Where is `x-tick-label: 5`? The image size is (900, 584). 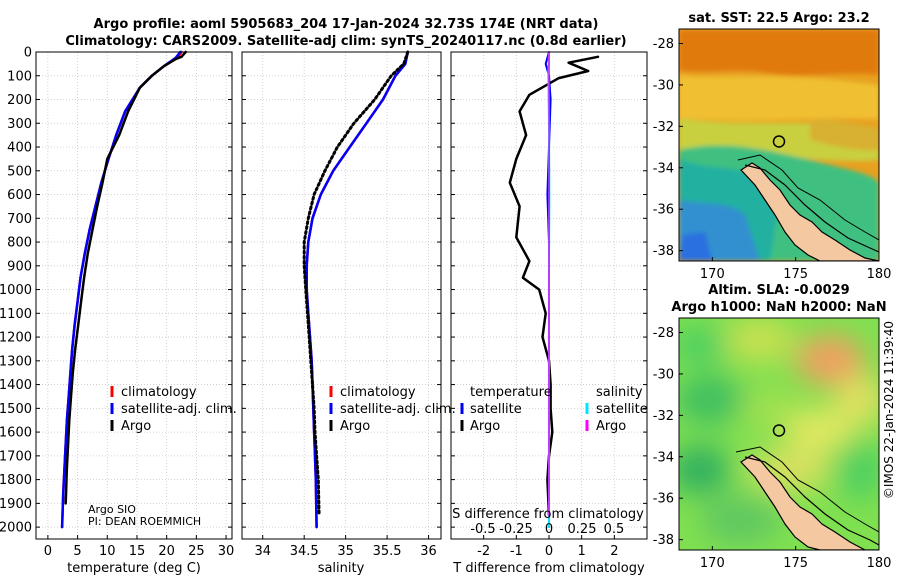 x-tick-label: 5 is located at coordinates (77, 551).